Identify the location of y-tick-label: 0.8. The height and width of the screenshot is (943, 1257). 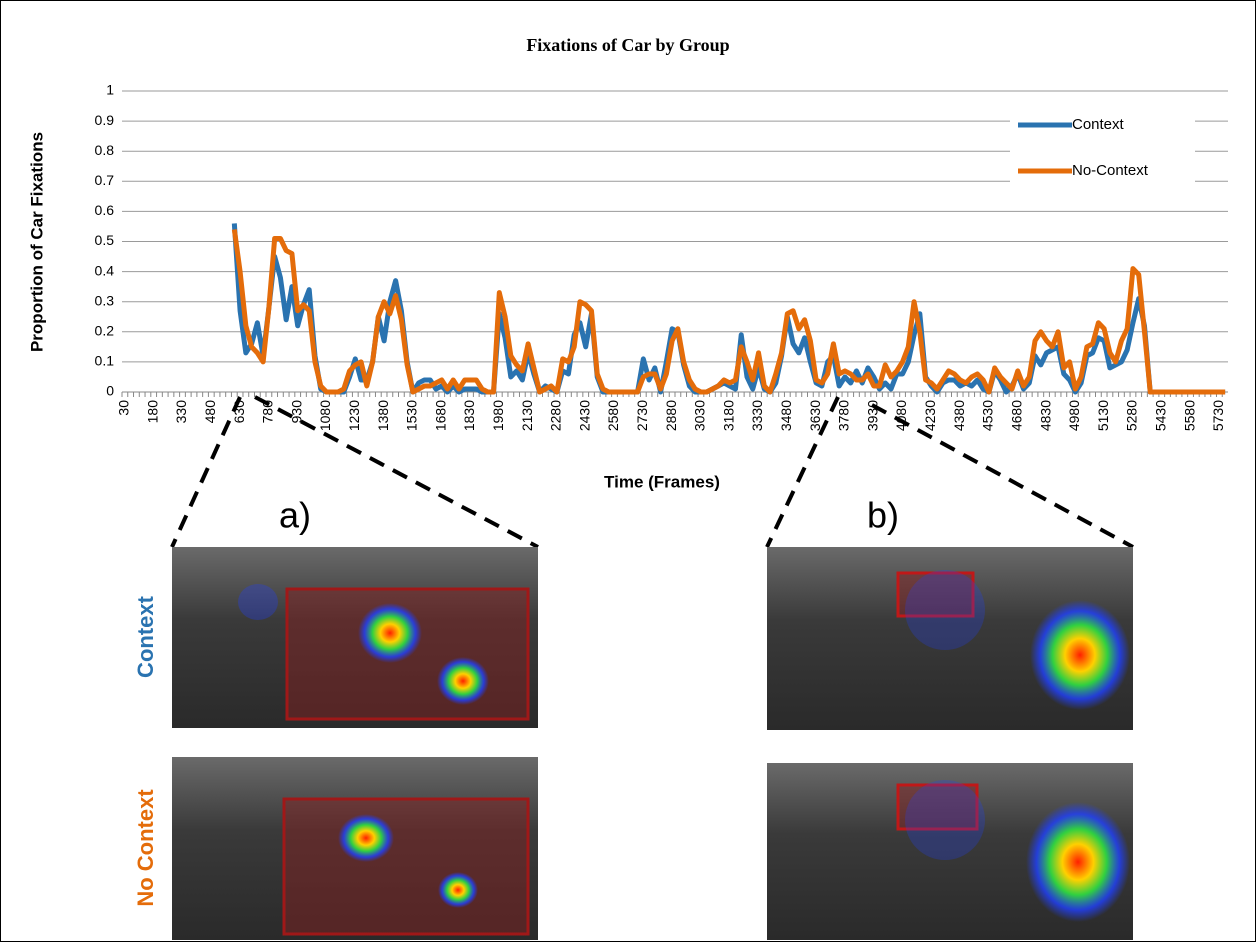
(105, 150).